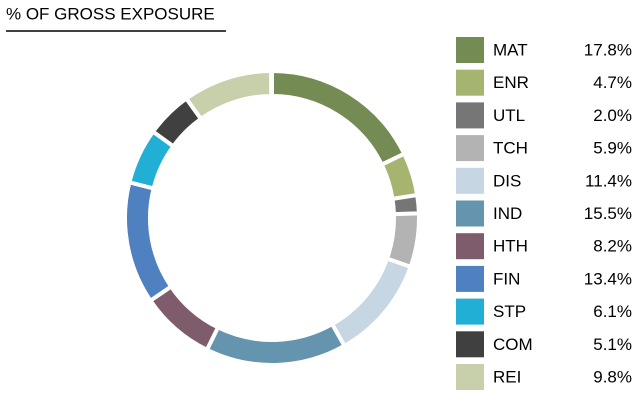  What do you see at coordinates (608, 180) in the screenshot?
I see `legend-value: 11.4%` at bounding box center [608, 180].